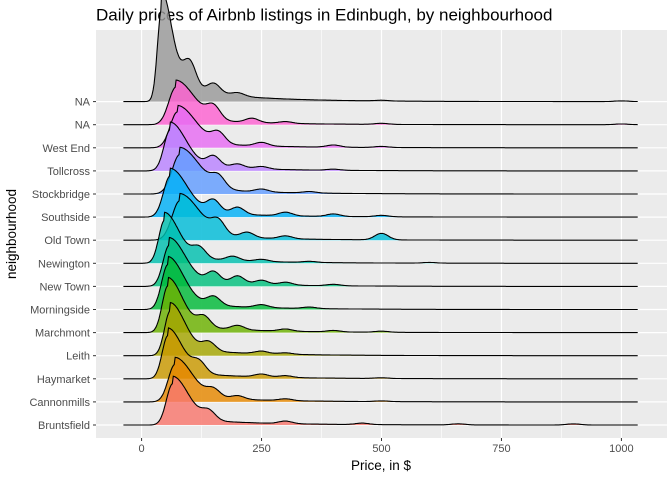 This screenshot has width=672, height=480. I want to click on y-tick-label: Cannonmills, so click(59, 403).